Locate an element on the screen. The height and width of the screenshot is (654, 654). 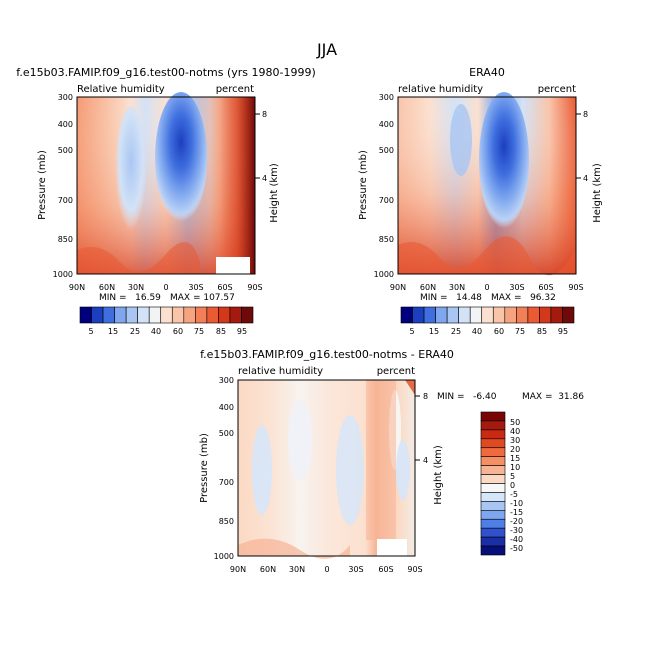
contour-field is located at coordinates (487, 184).